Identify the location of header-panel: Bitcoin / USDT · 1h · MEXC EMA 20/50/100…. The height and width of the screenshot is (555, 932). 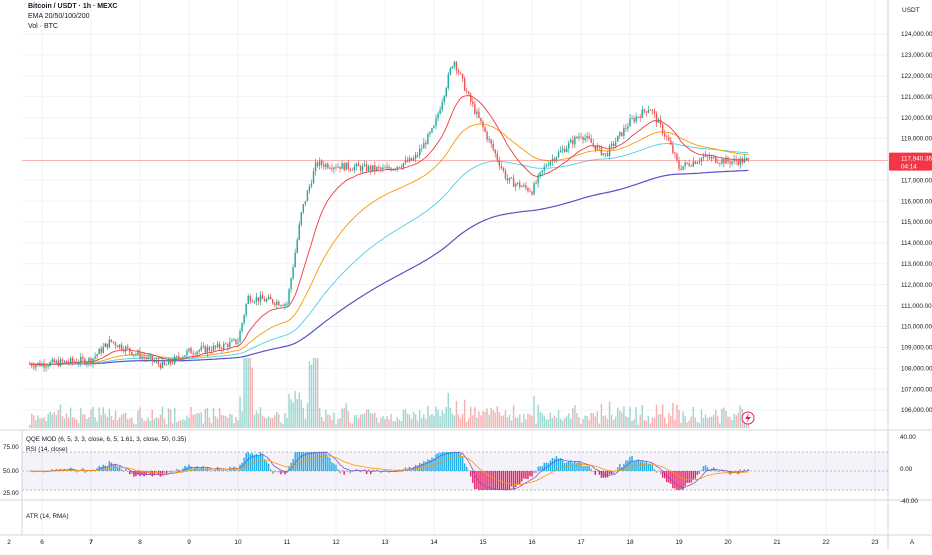
(72, 17).